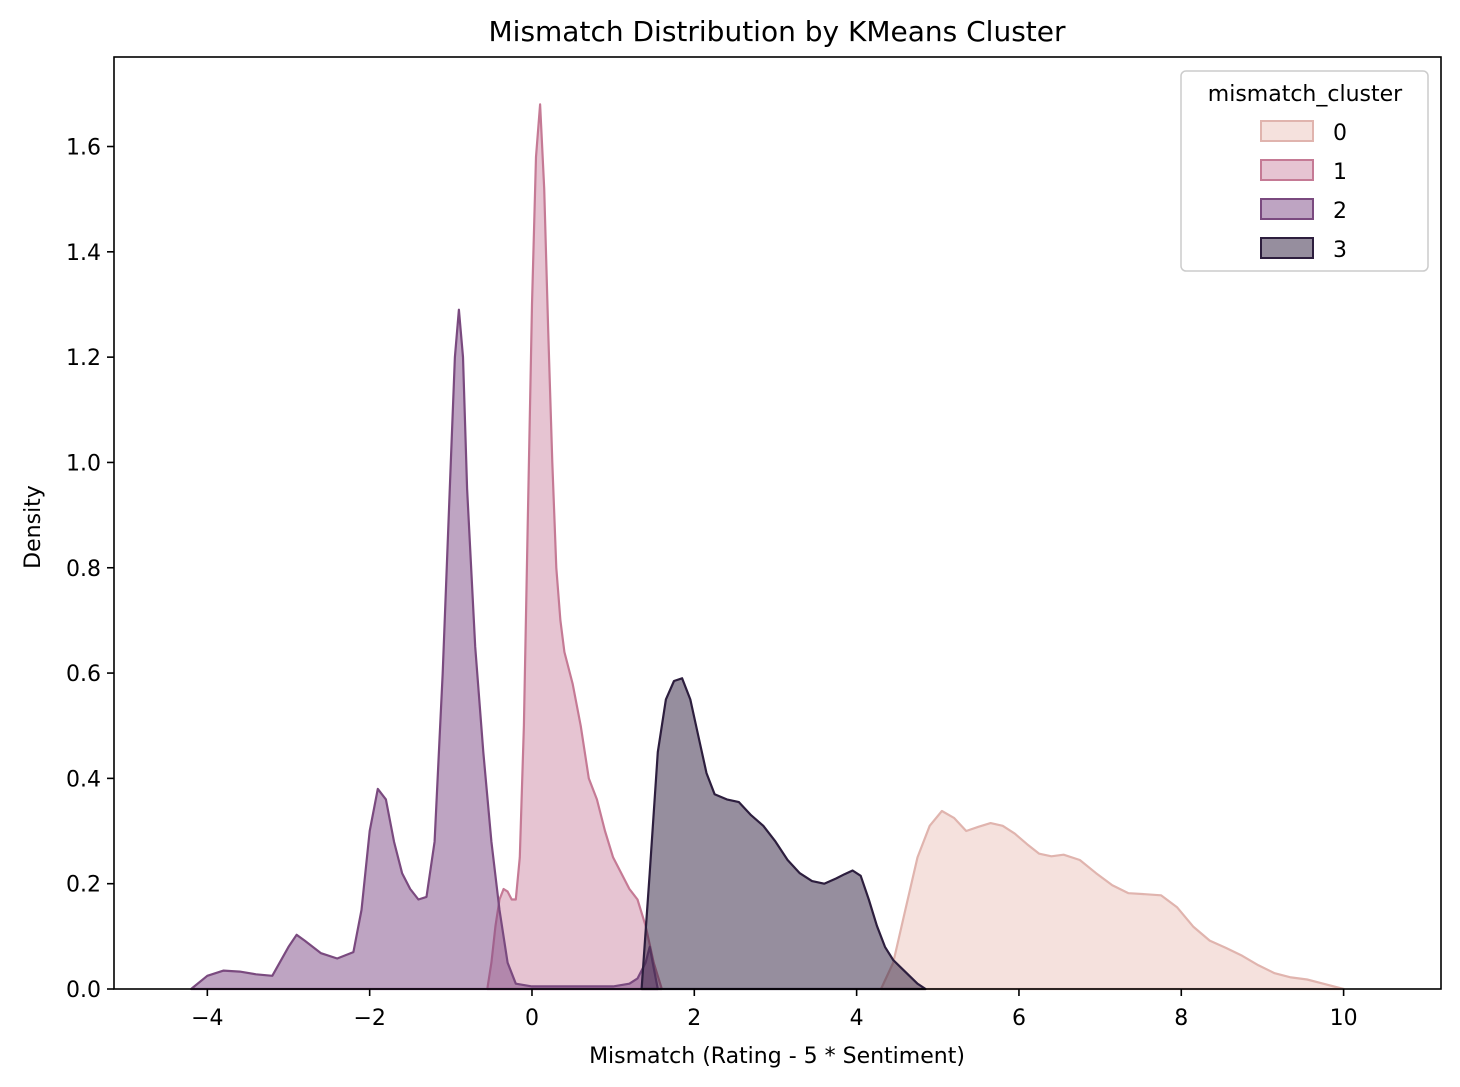  Describe the element at coordinates (774, 1010) in the screenshot. I see `x-axis: −4 −2 0 2 4 6 8 10` at that location.